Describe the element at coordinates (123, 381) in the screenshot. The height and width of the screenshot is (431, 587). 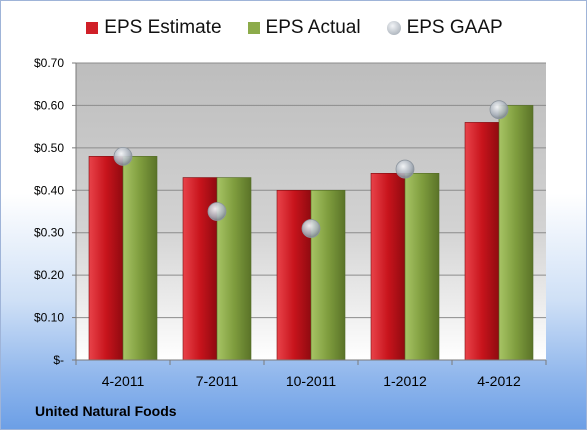
I see `x-tick-label: 4-2011` at that location.